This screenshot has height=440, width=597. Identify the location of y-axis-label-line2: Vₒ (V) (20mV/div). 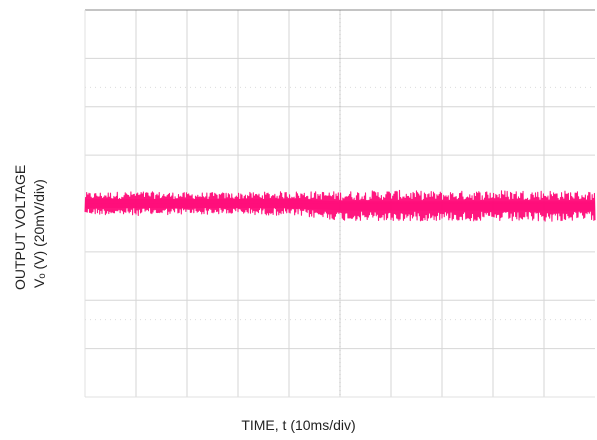
(39, 233).